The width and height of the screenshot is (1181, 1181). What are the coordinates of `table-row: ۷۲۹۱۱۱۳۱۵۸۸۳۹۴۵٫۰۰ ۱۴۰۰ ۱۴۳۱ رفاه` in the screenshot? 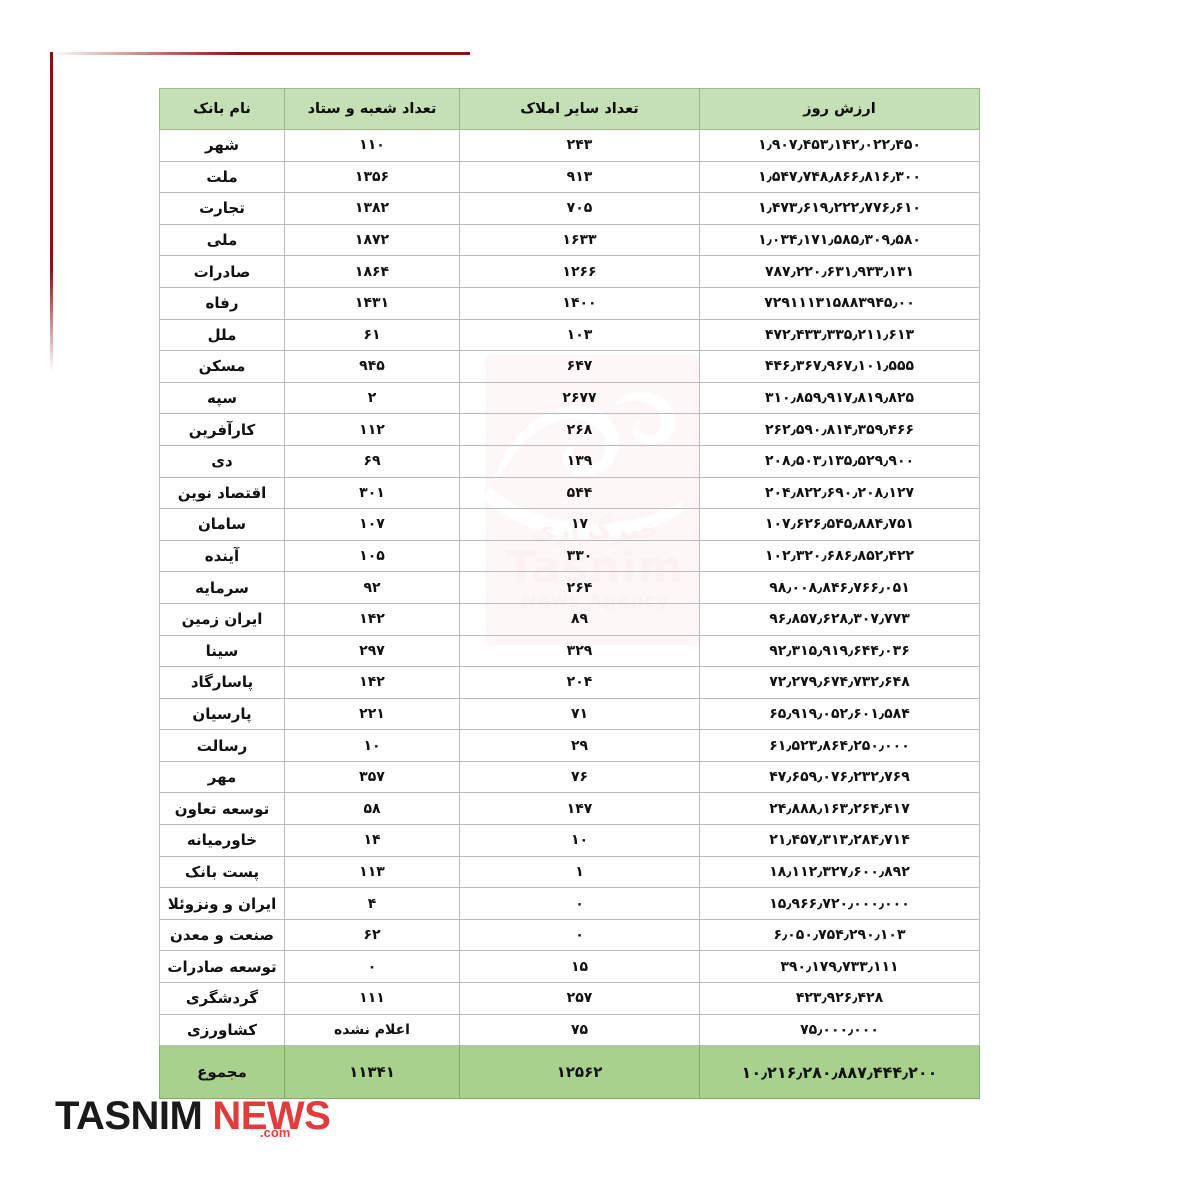 It's located at (569, 303).